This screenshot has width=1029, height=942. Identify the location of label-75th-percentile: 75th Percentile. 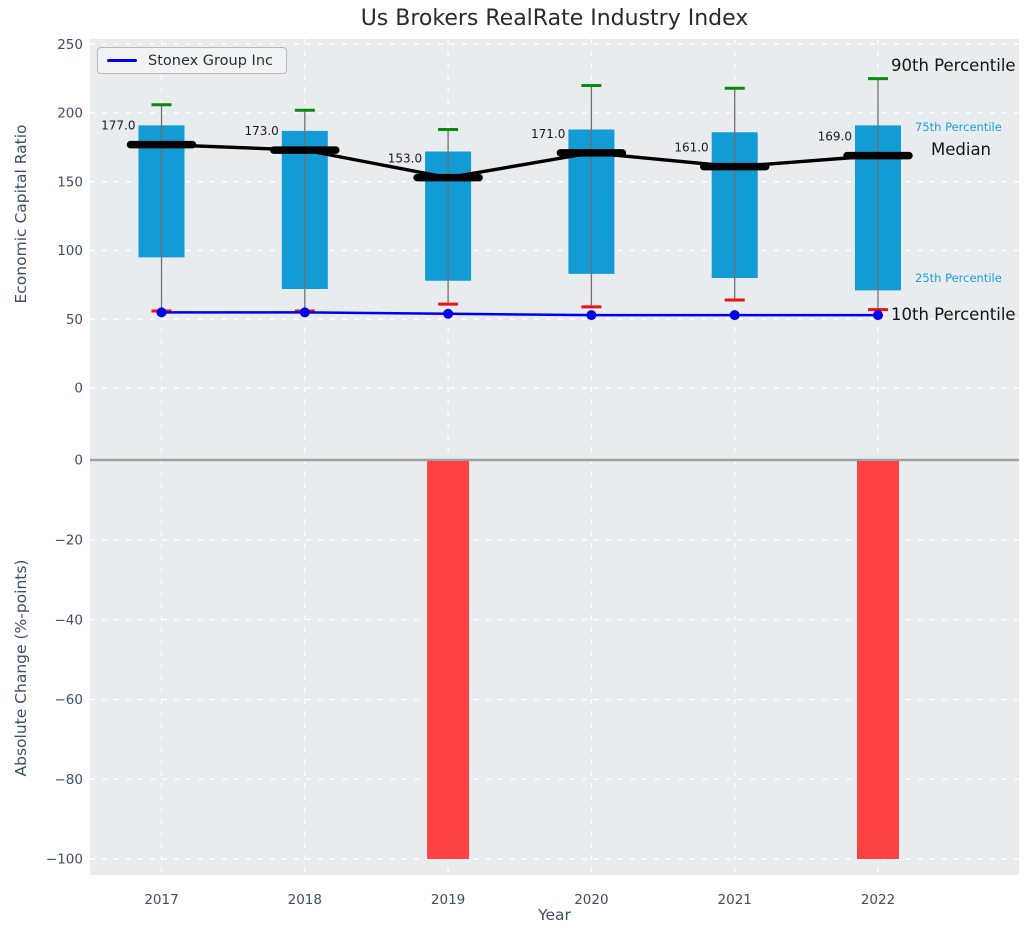
(958, 127).